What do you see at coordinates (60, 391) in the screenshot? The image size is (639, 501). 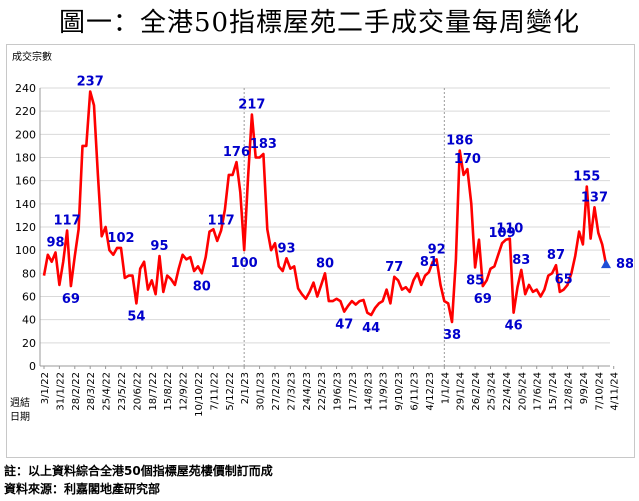 I see `x-tick-label: 31/1/22` at bounding box center [60, 391].